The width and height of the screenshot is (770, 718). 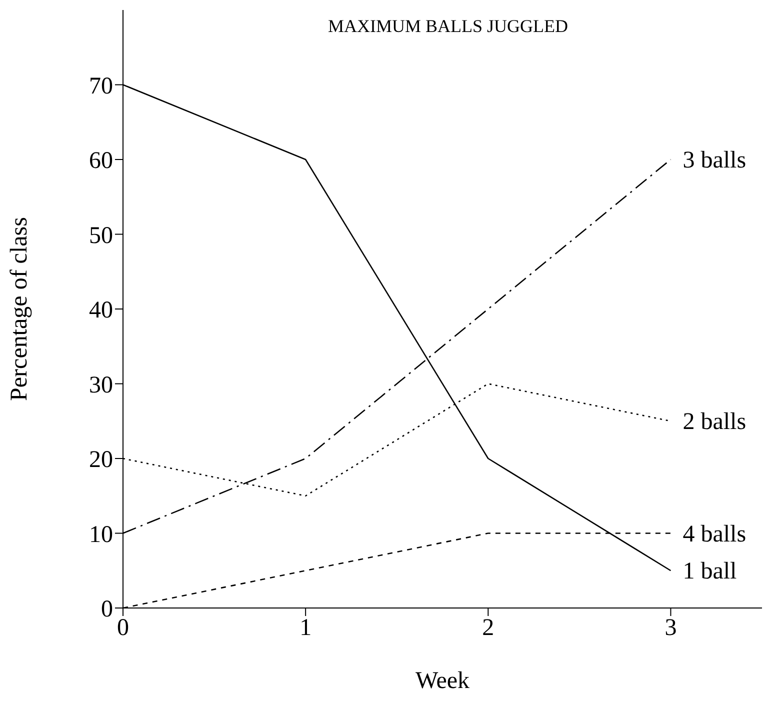 I want to click on series-label: 1 ball, so click(x=710, y=571).